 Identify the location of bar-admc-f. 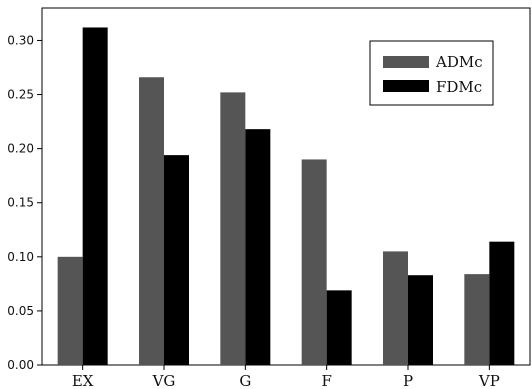
(314, 262).